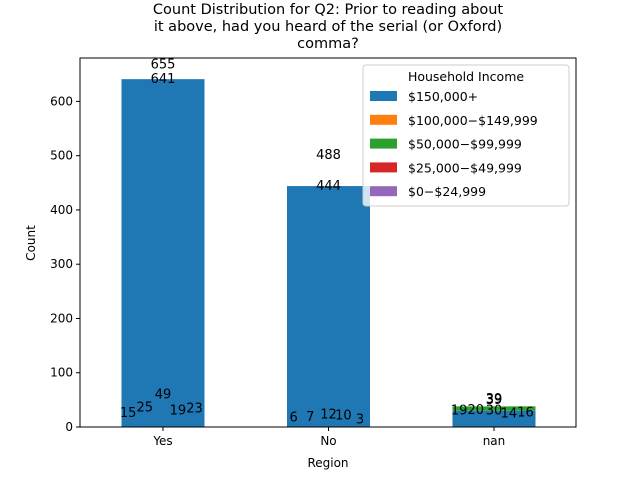  I want to click on x-tick-label-Yes: Yes, so click(162, 441).